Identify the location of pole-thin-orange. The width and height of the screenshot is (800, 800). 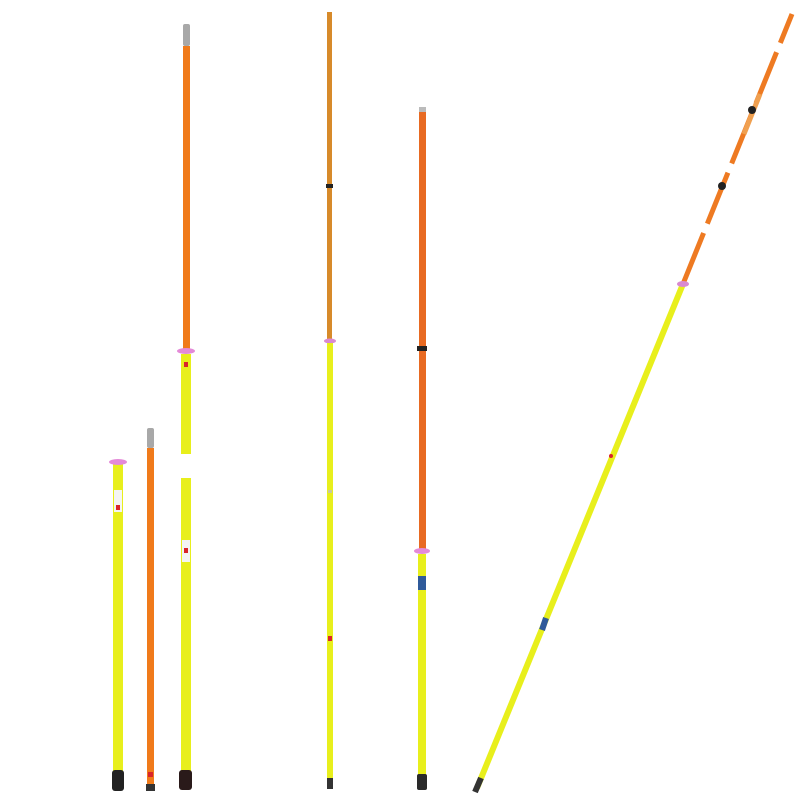
(150, 609).